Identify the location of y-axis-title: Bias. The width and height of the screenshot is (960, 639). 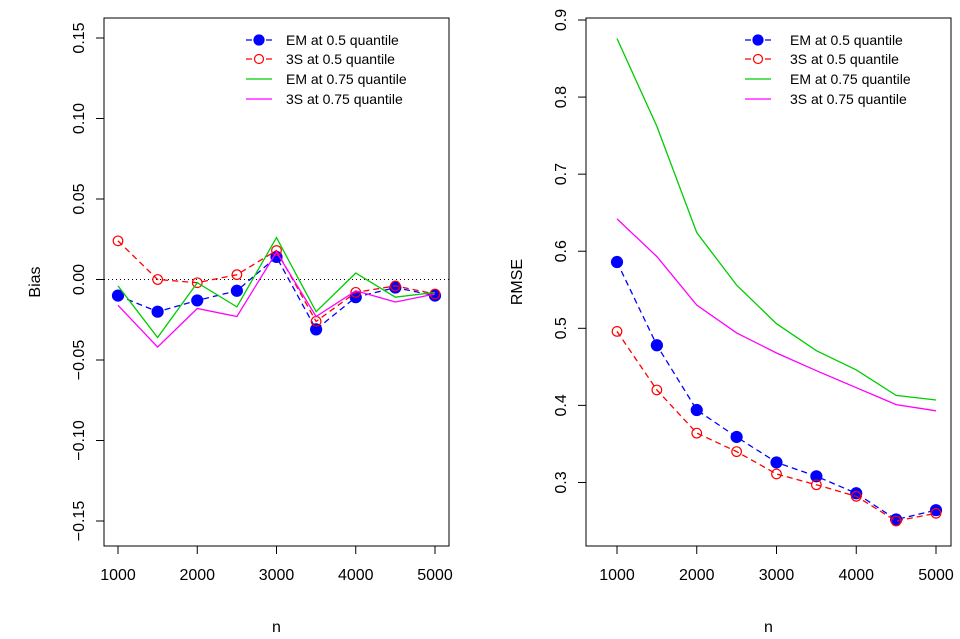
(35, 281).